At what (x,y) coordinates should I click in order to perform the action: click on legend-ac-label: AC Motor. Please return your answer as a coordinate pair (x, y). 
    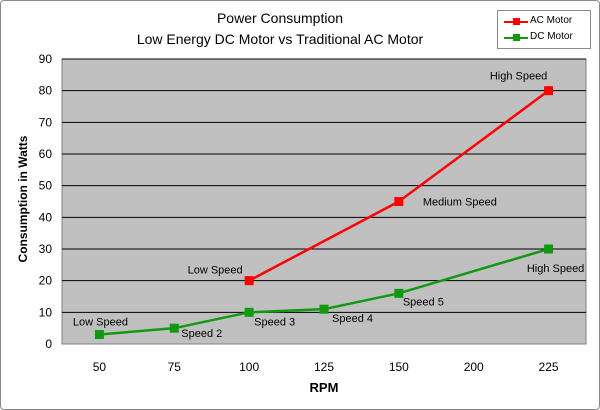
    Looking at the image, I should click on (551, 20).